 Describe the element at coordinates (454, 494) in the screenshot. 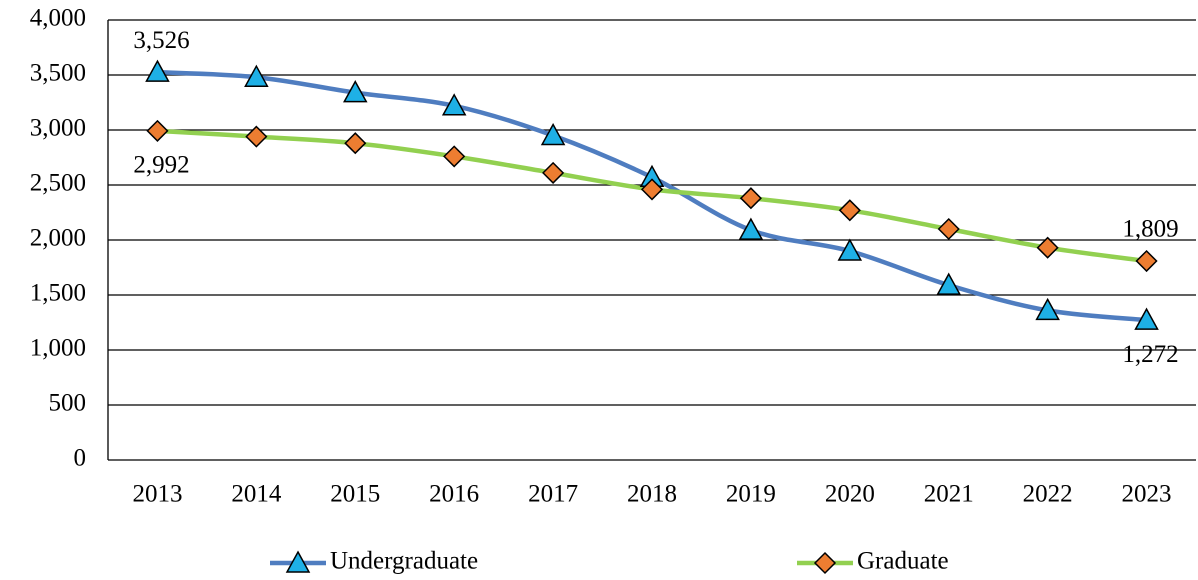

I see `x-tick-label: 2016` at that location.